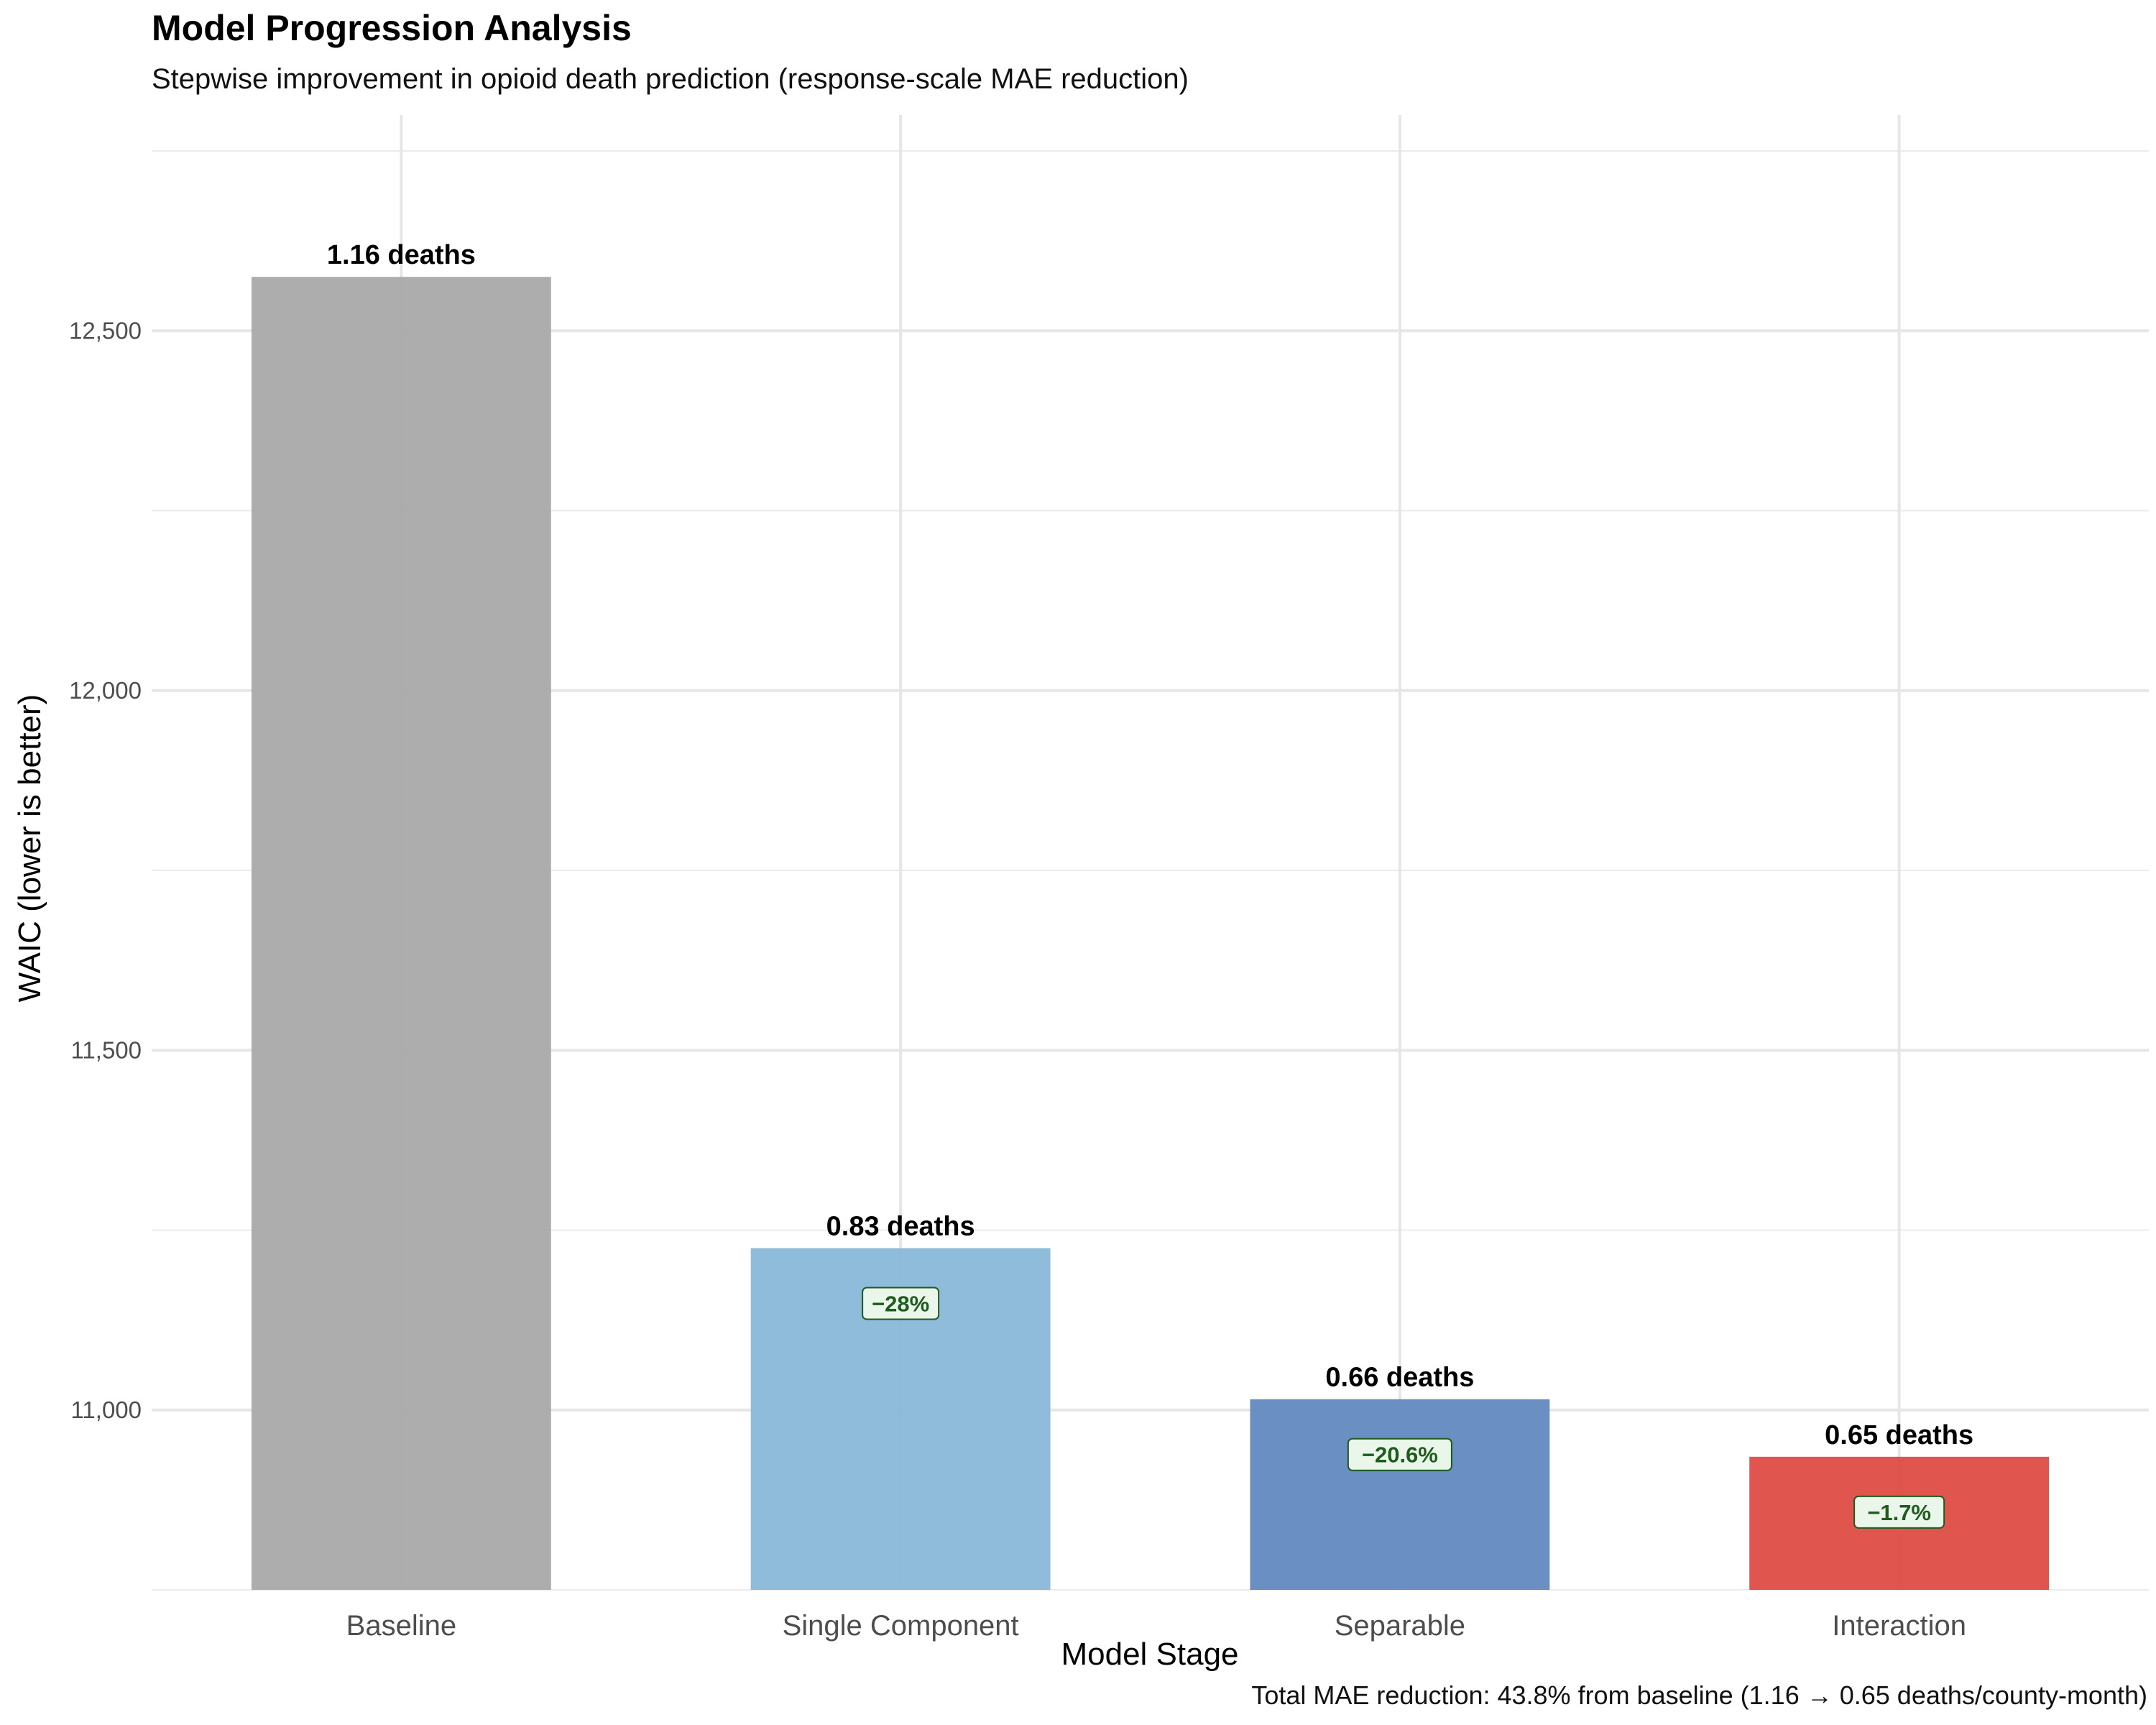 The image size is (2156, 1725). What do you see at coordinates (401, 1626) in the screenshot?
I see `x-tick-label: Baseline` at bounding box center [401, 1626].